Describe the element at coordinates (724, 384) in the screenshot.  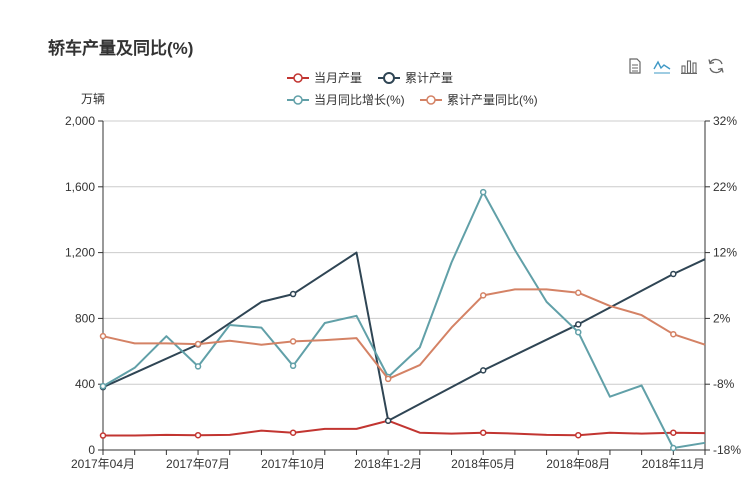
I see `y-right-tick-label: -8%` at that location.